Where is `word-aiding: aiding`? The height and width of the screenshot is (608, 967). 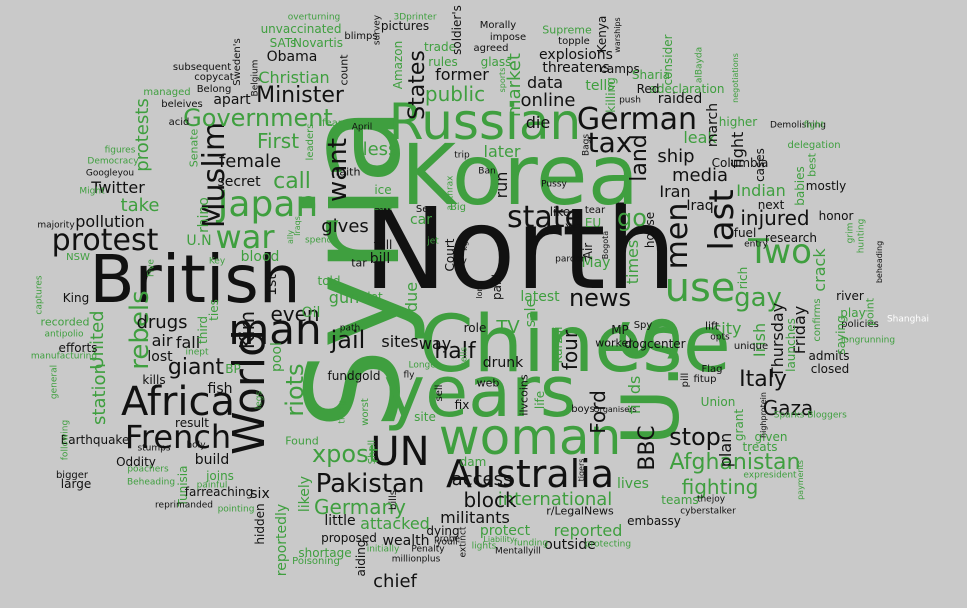 word-aiding: aiding is located at coordinates (361, 558).